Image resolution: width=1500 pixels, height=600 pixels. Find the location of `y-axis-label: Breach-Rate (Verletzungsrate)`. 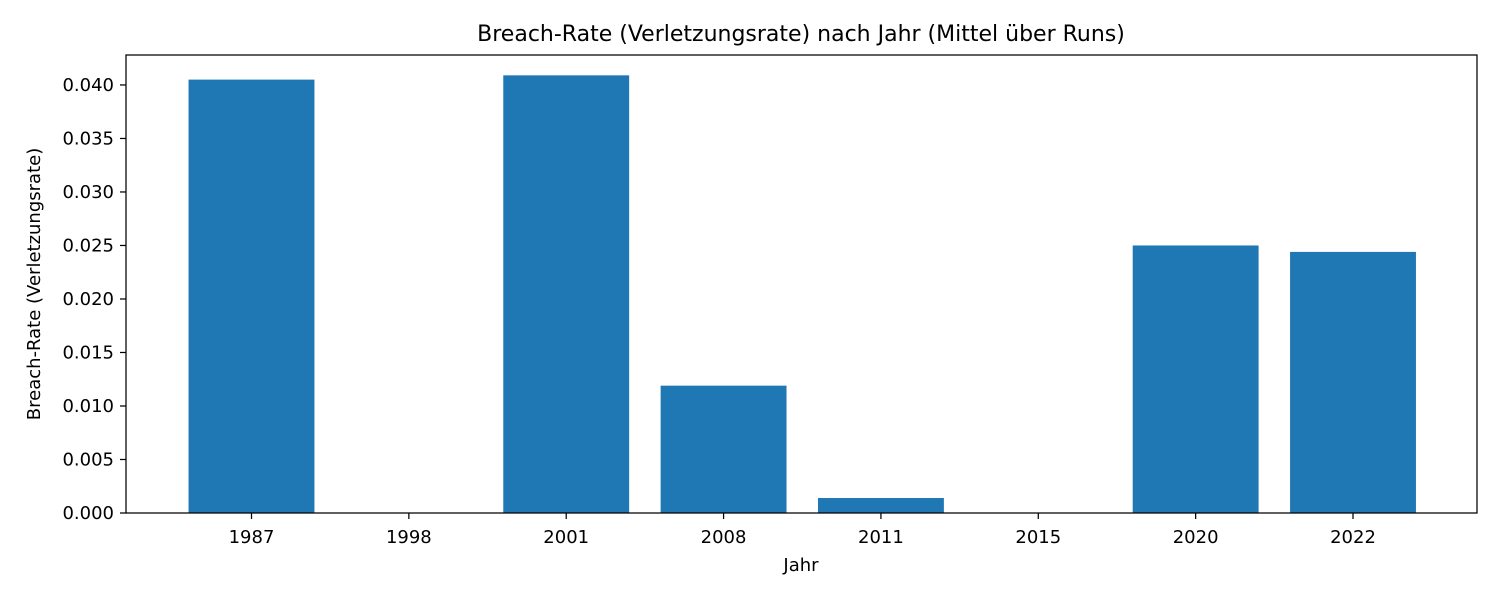

y-axis-label: Breach-Rate (Verletzungsrate) is located at coordinates (34, 284).